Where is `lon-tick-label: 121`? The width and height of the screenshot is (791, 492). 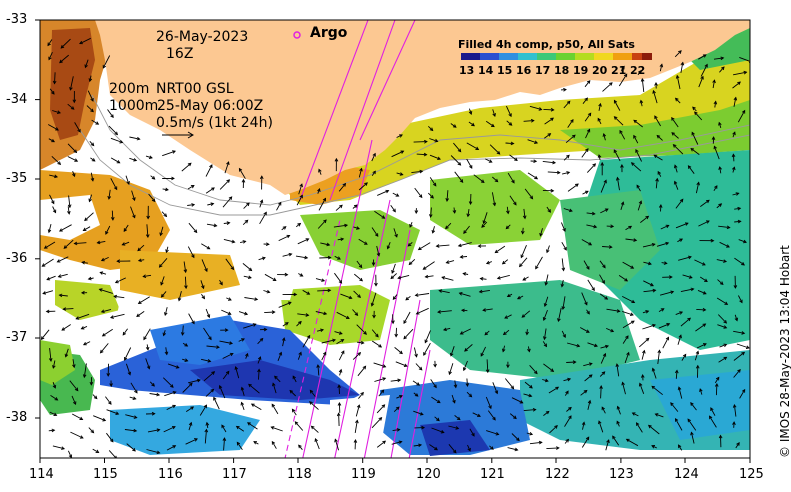 lon-tick-label: 121 is located at coordinates (492, 474).